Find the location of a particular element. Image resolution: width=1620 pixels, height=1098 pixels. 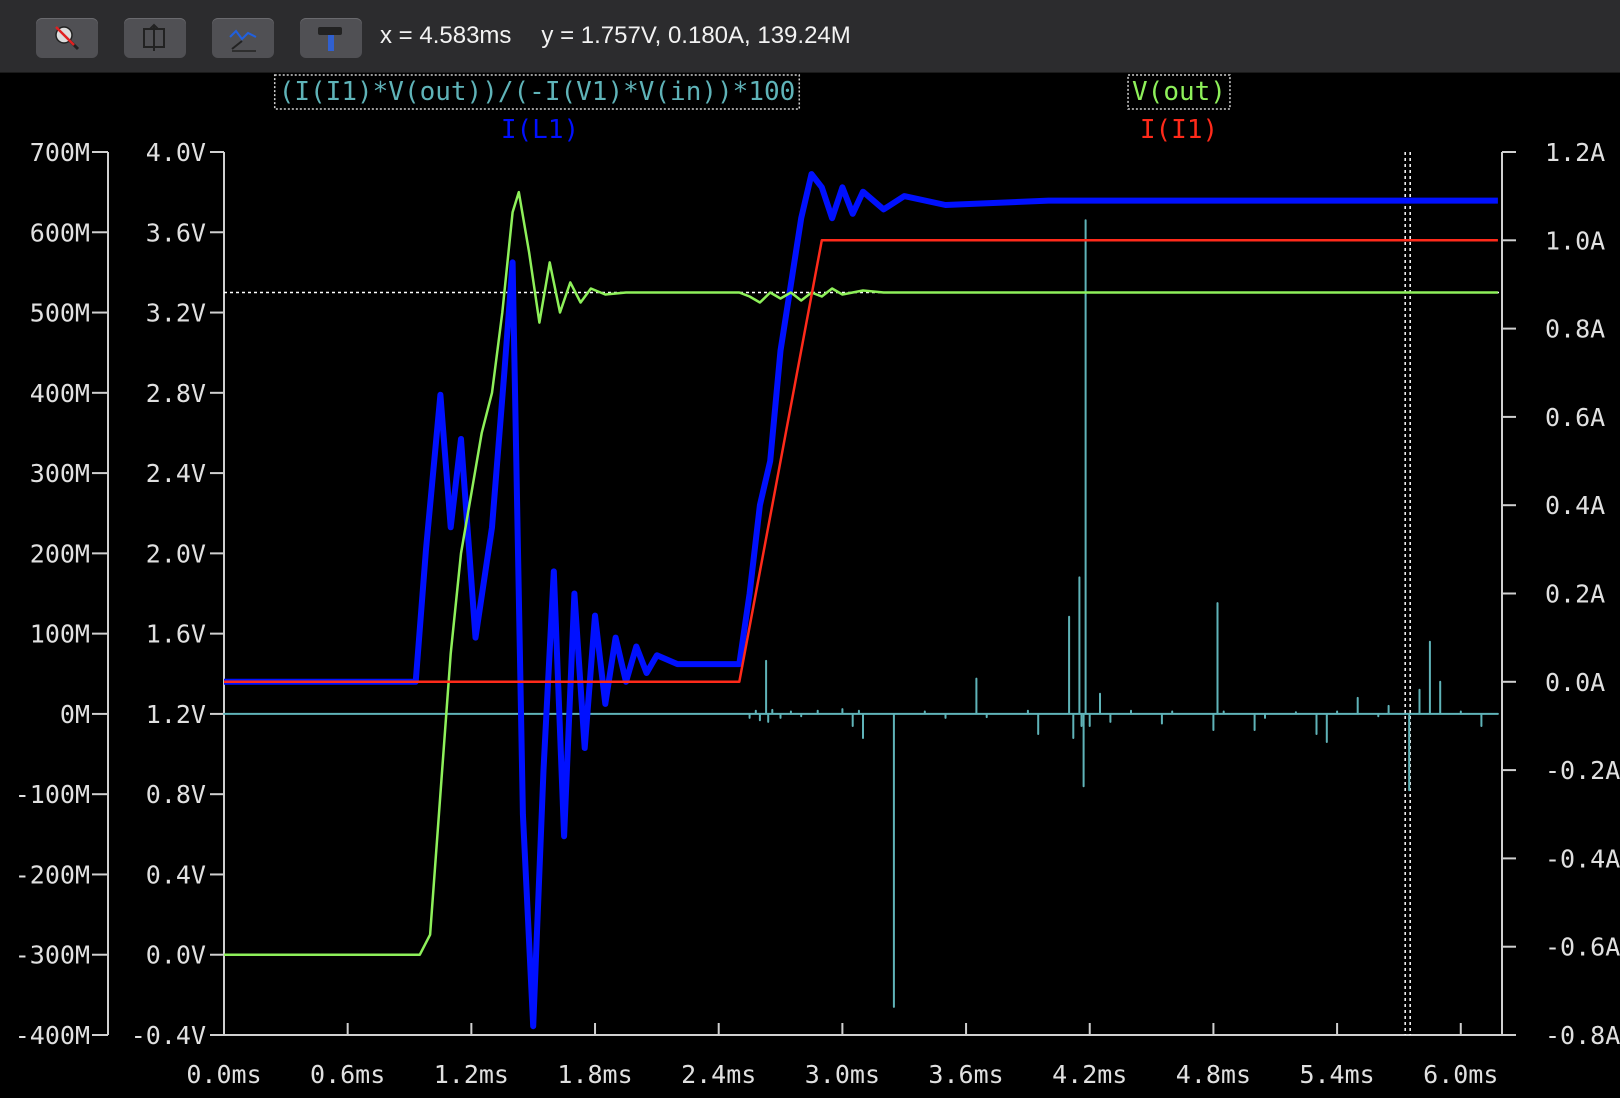

zoom-cancel-button is located at coordinates (67, 38).